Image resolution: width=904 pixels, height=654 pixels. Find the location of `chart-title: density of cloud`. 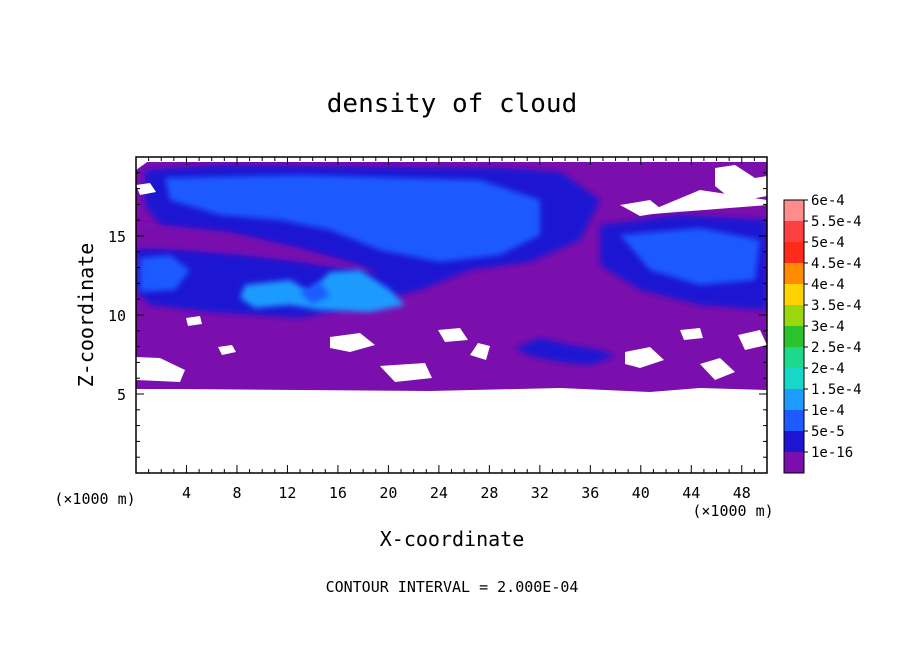

chart-title: density of cloud is located at coordinates (452, 104).